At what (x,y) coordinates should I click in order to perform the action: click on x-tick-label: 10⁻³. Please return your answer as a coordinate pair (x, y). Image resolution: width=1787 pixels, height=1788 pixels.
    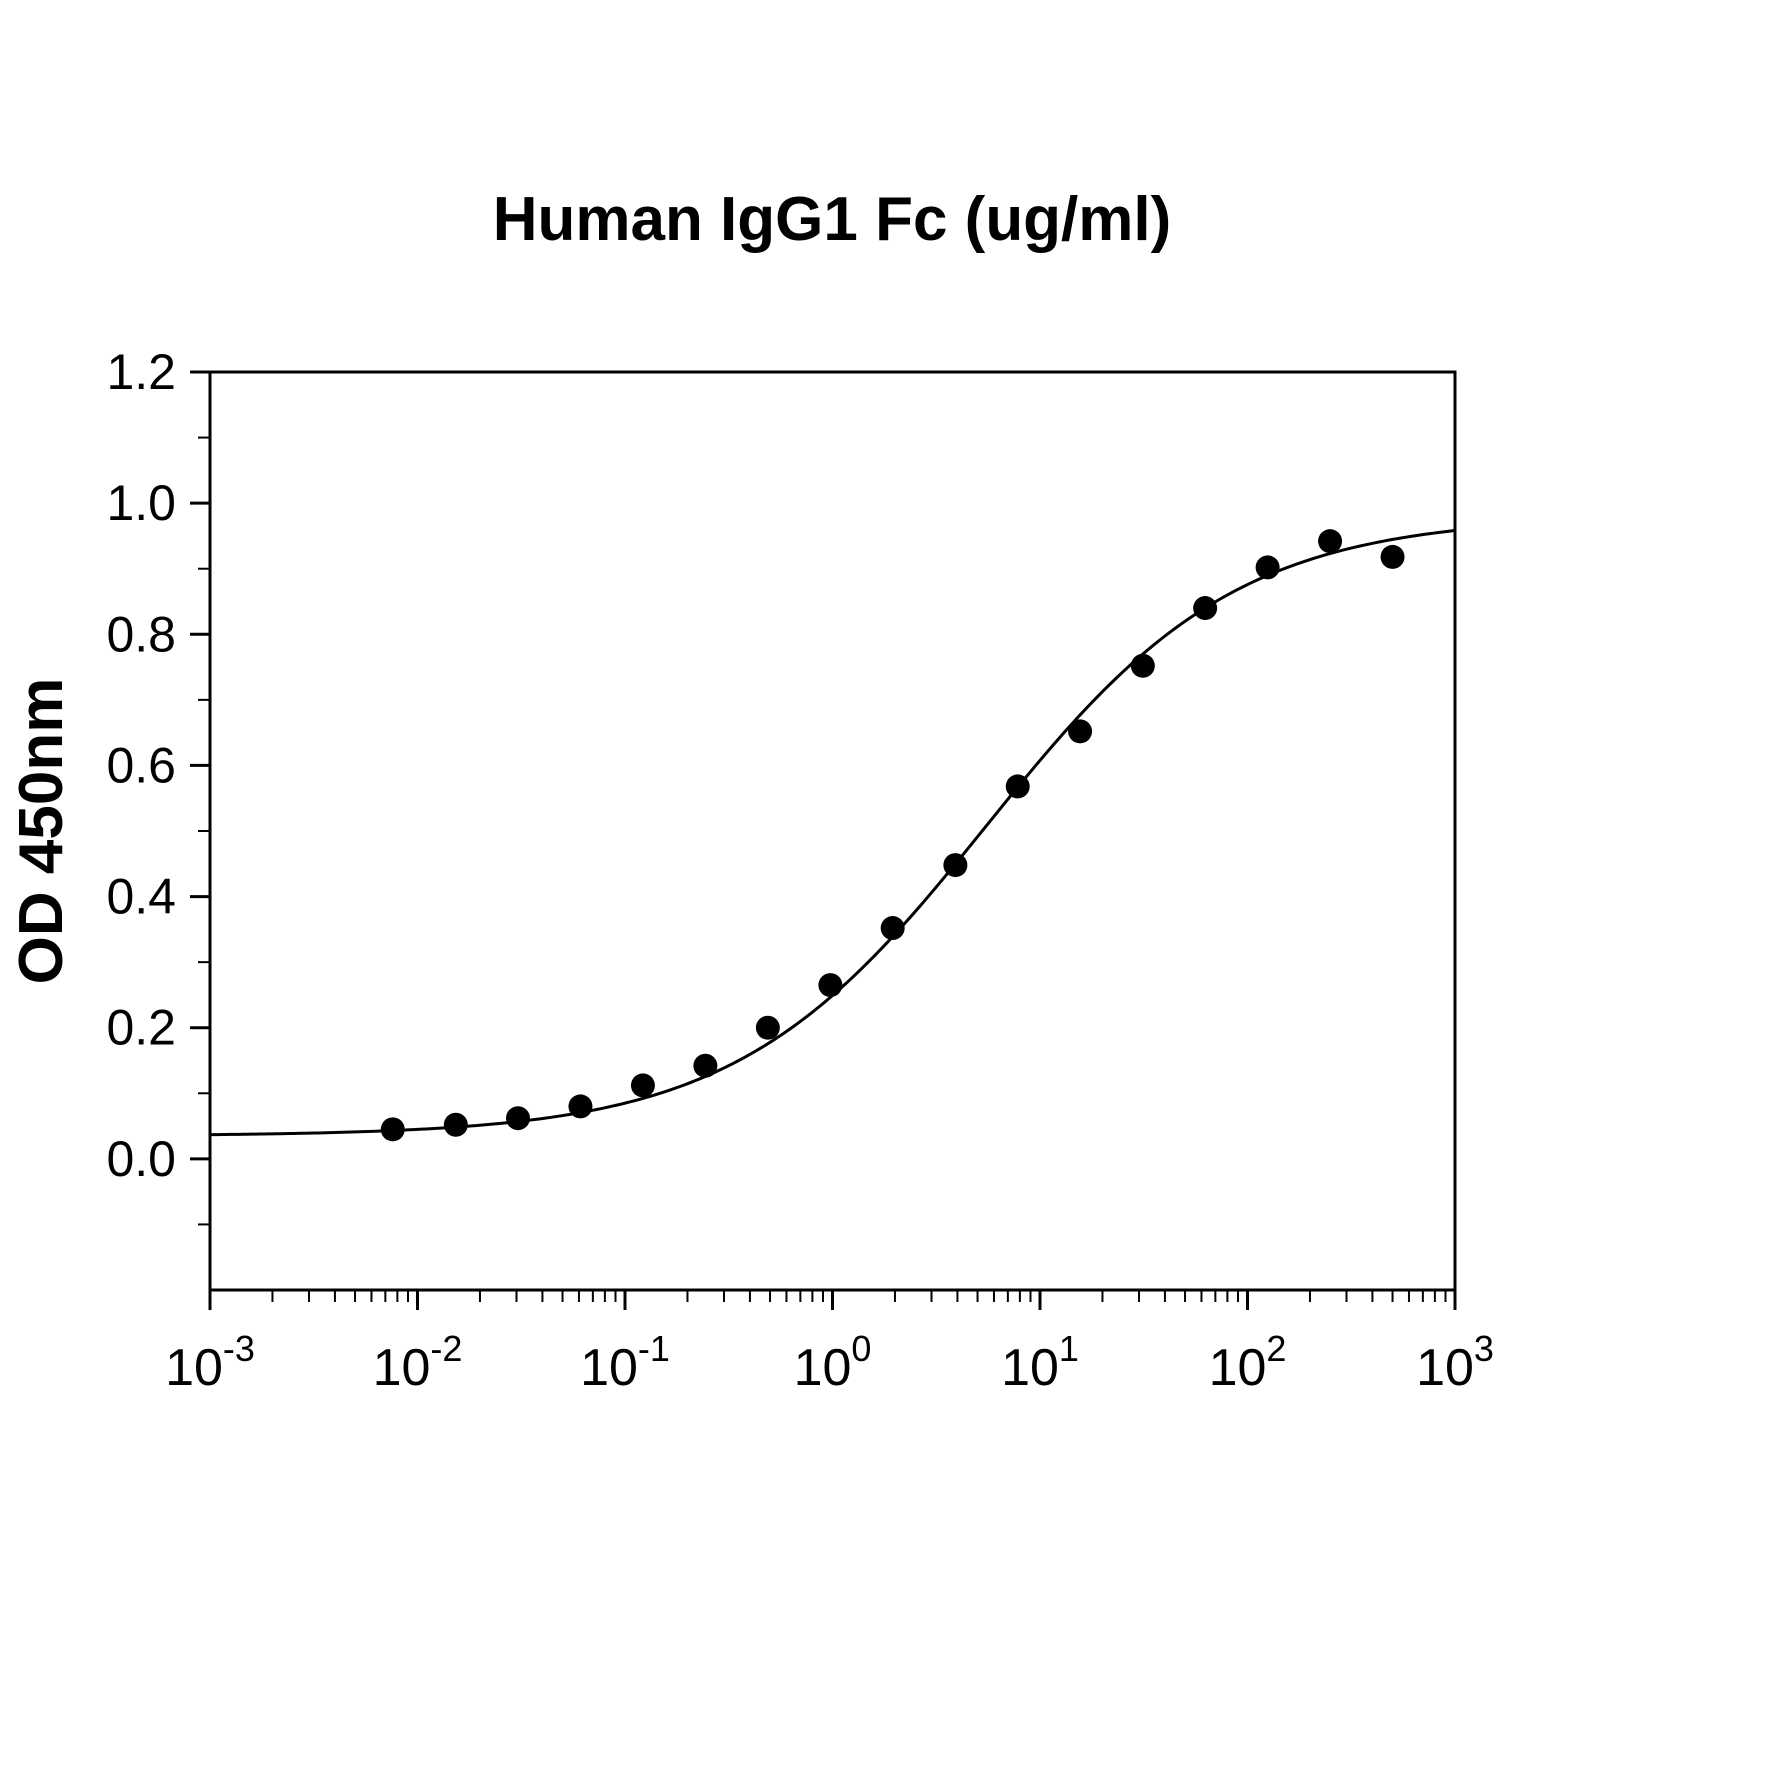
    Looking at the image, I should click on (210, 1362).